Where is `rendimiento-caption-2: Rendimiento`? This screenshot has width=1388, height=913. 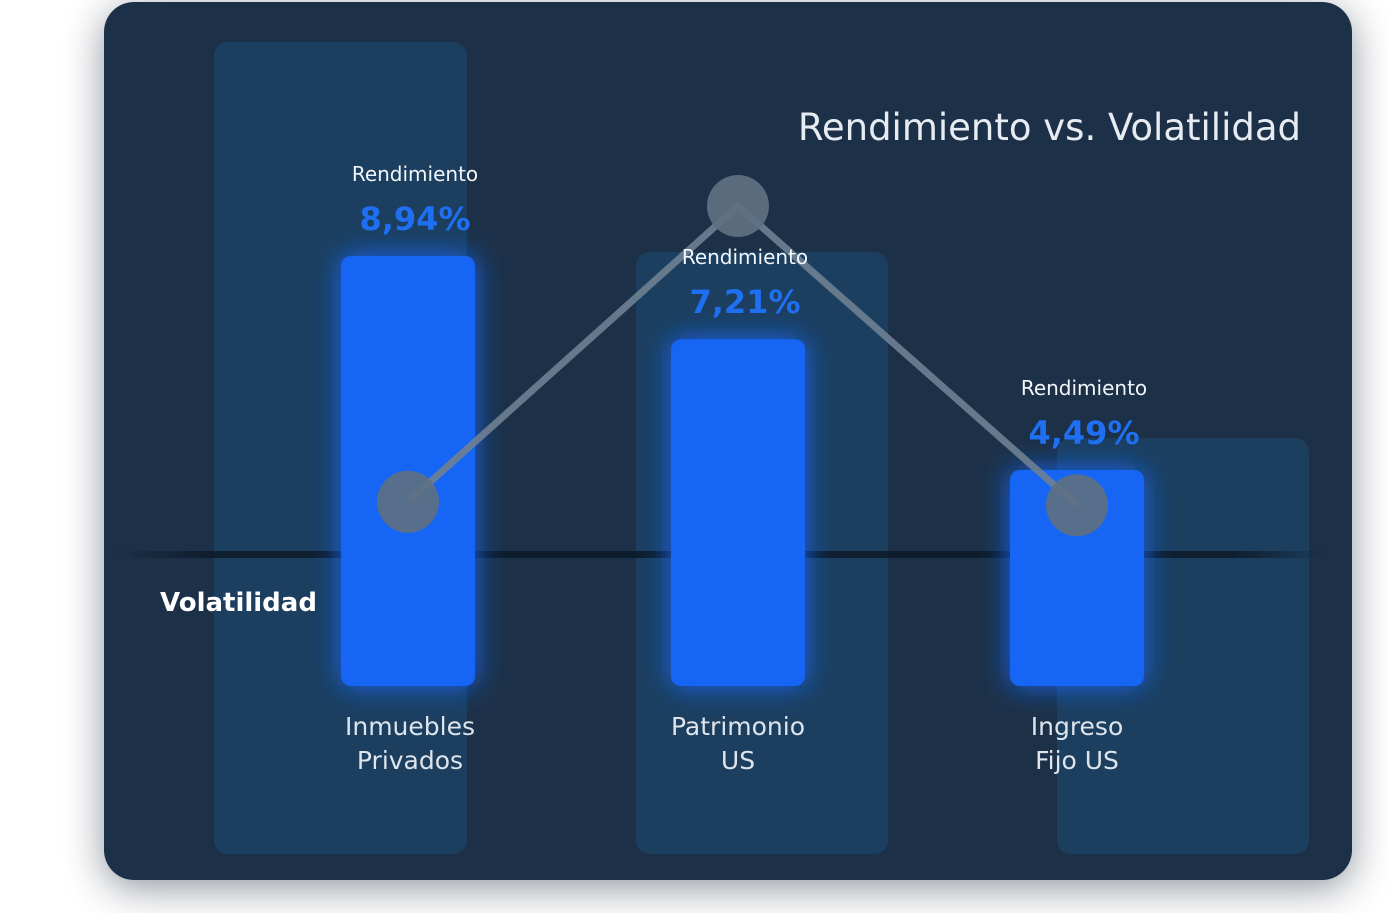
rendimiento-caption-2: Rendimiento is located at coordinates (745, 257).